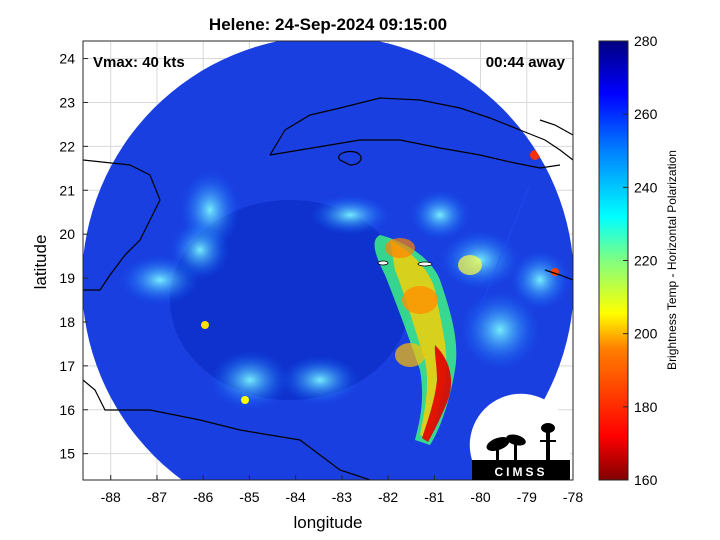  I want to click on x-tick-label: -83, so click(342, 497).